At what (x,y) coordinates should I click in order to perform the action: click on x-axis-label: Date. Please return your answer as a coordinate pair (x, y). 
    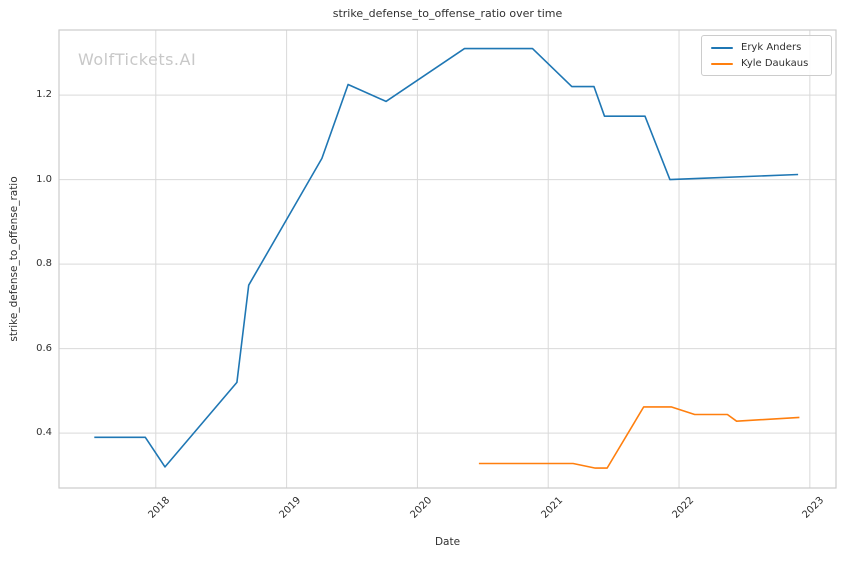
    Looking at the image, I should click on (447, 542).